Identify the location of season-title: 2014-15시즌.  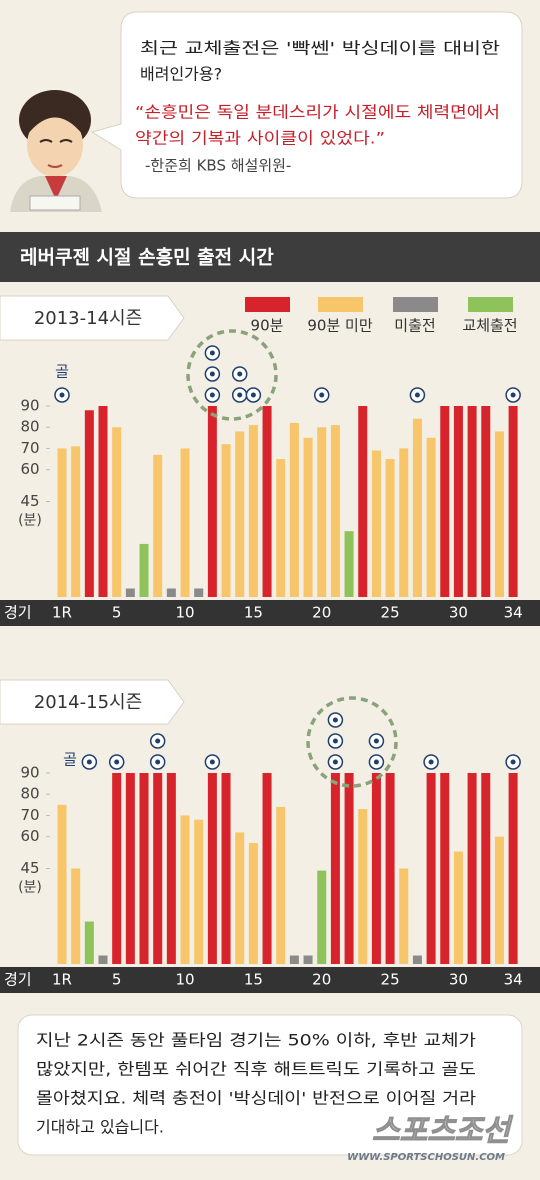
(88, 702).